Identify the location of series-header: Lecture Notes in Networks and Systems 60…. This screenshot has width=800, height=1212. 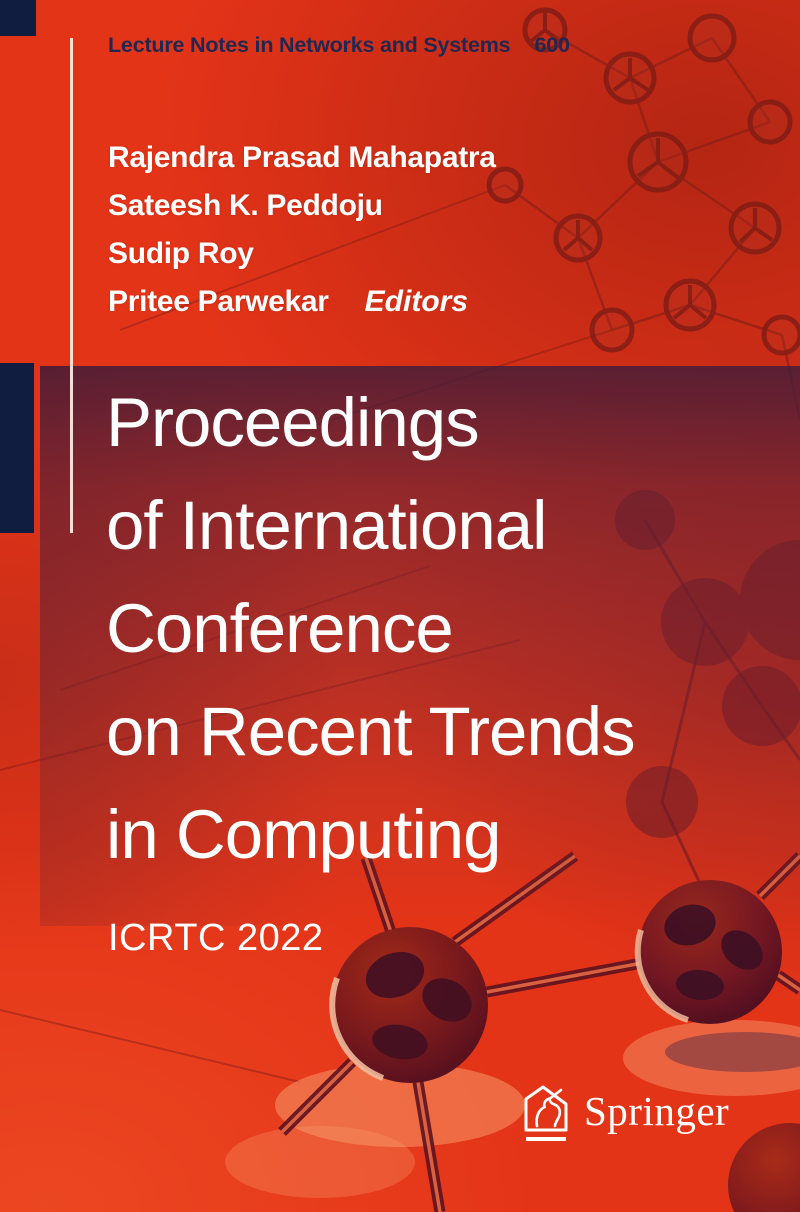
(339, 45).